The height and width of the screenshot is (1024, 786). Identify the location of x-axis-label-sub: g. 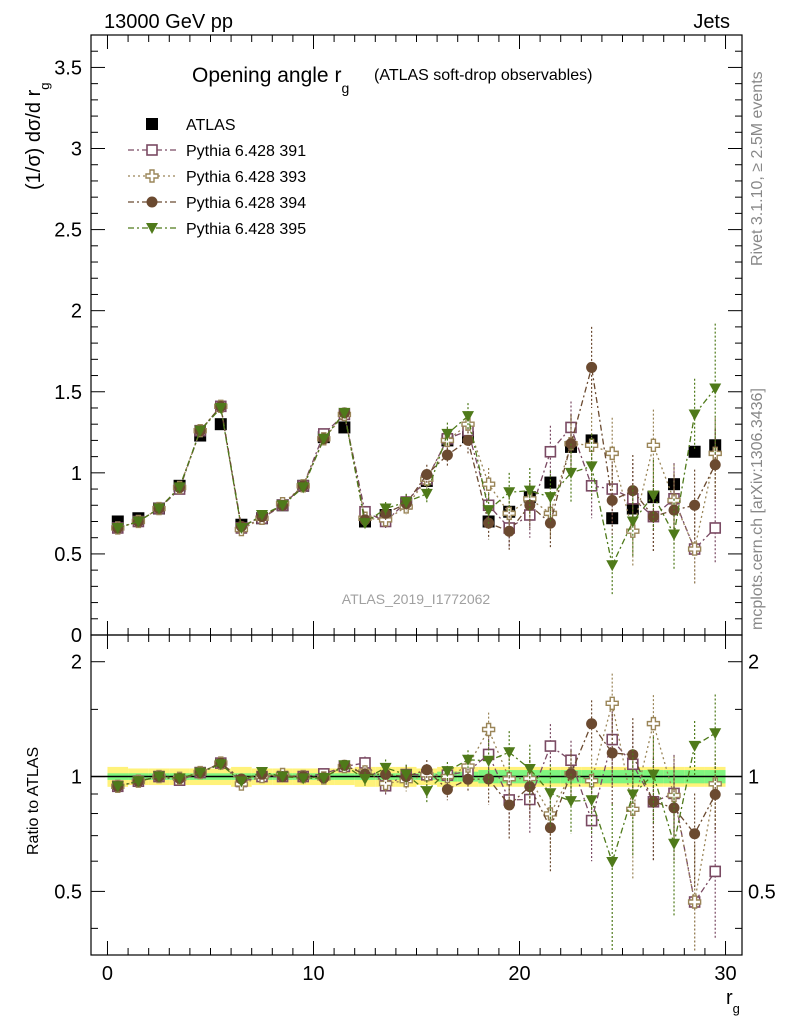
(736, 1008).